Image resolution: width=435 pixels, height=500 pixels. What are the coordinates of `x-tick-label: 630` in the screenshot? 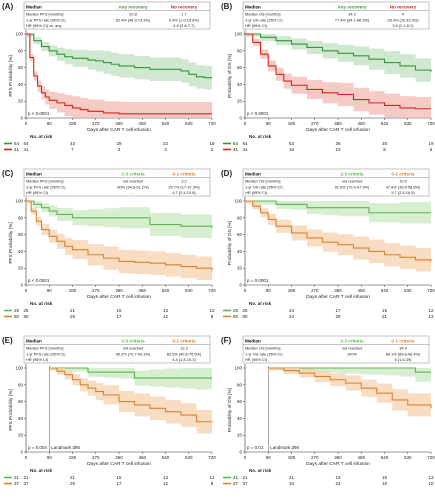 It's located at (408, 123).